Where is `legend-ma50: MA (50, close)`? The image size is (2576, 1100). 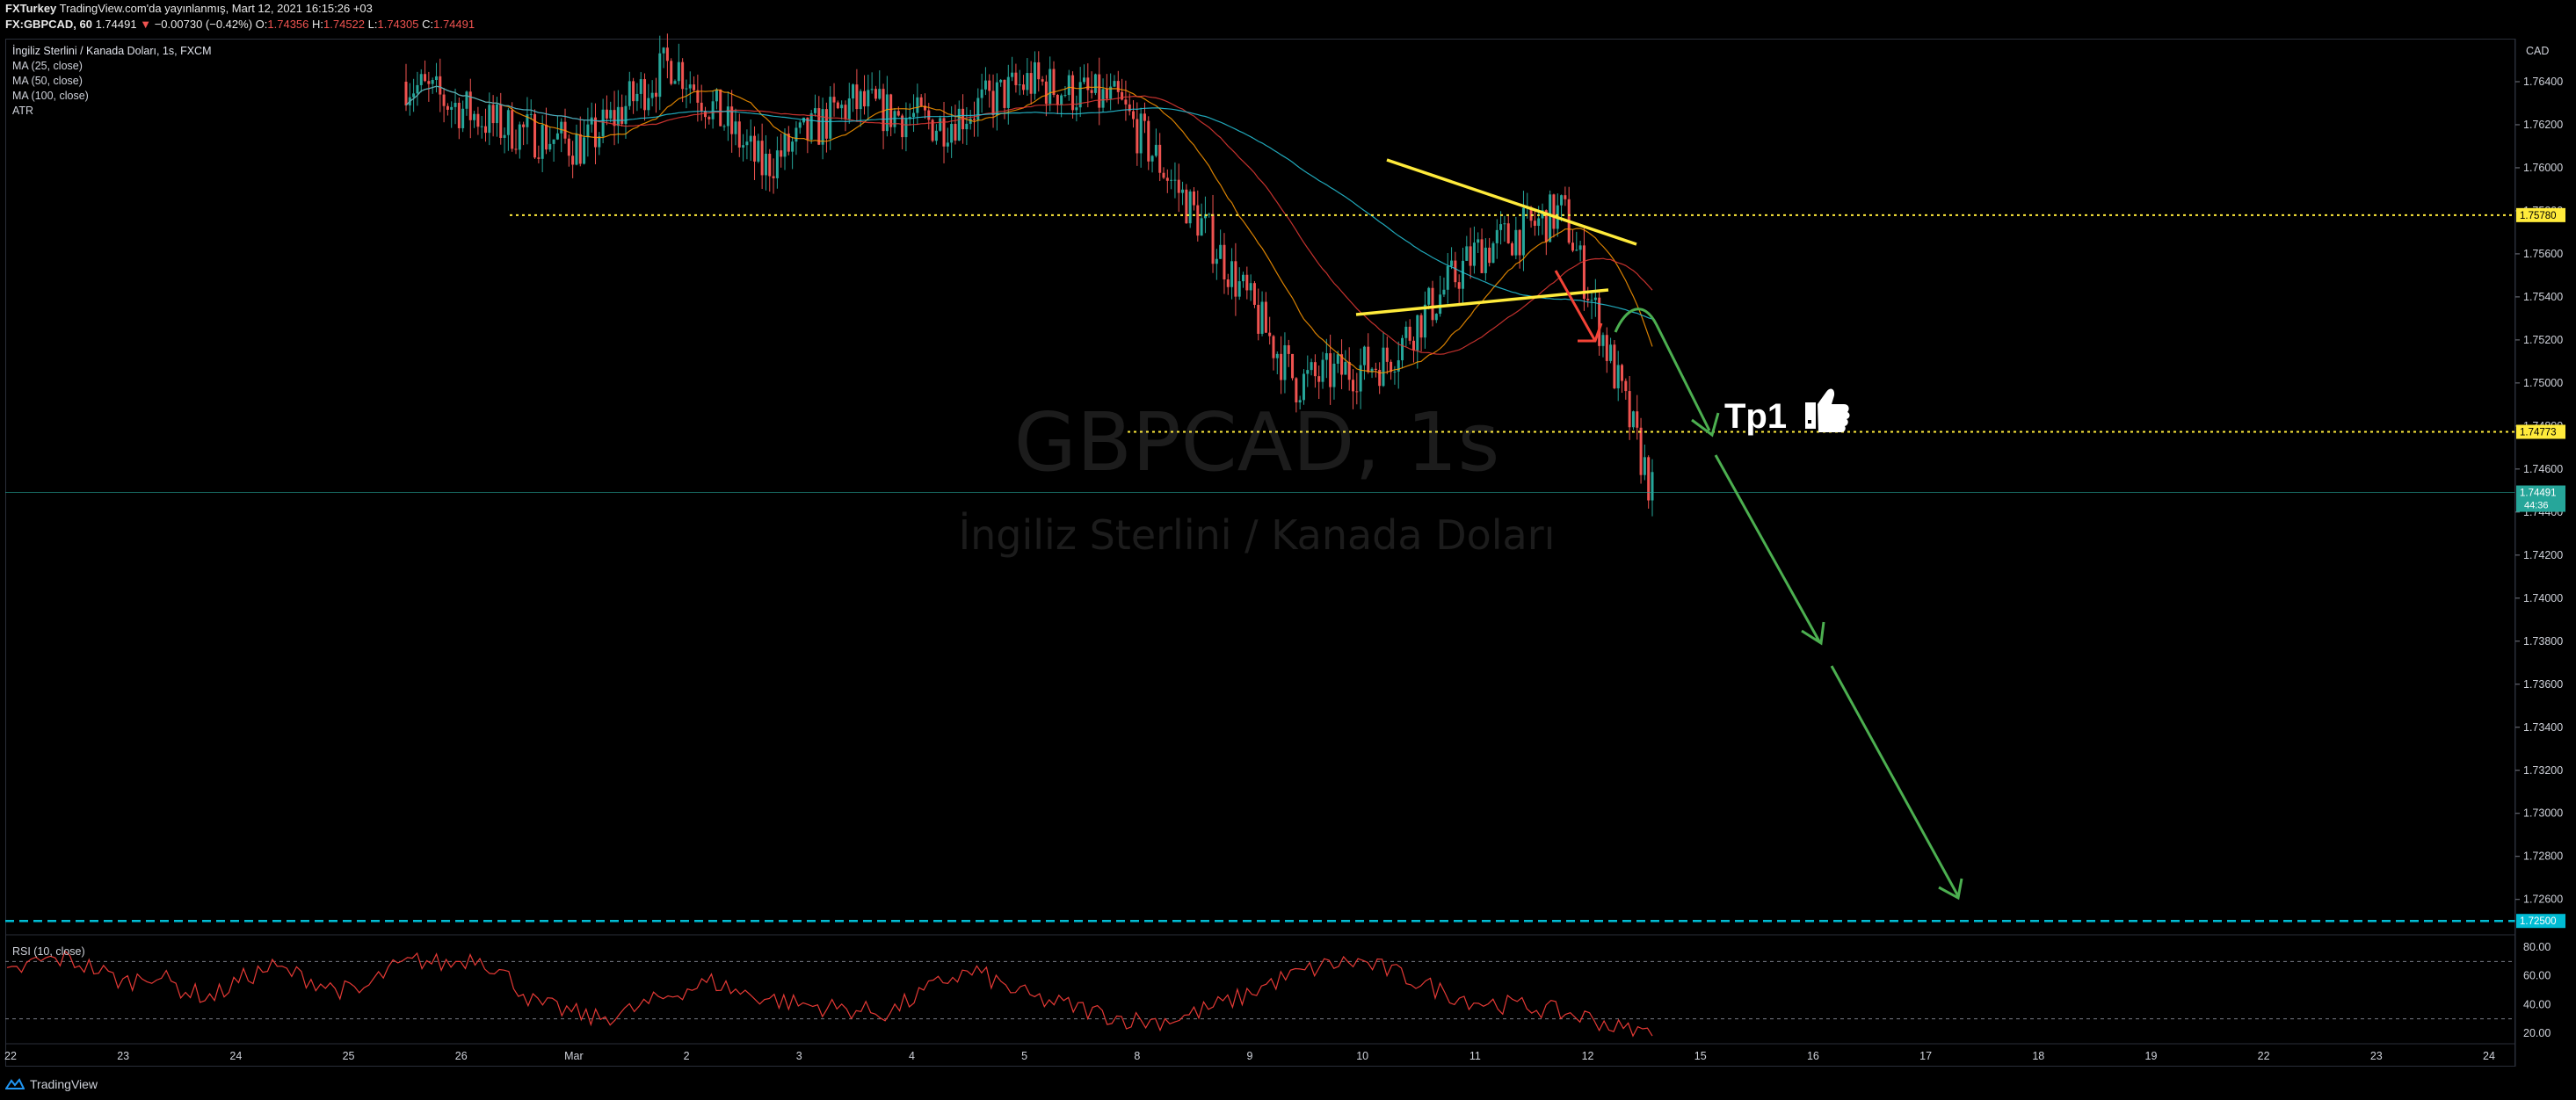 legend-ma50: MA (50, close) is located at coordinates (47, 81).